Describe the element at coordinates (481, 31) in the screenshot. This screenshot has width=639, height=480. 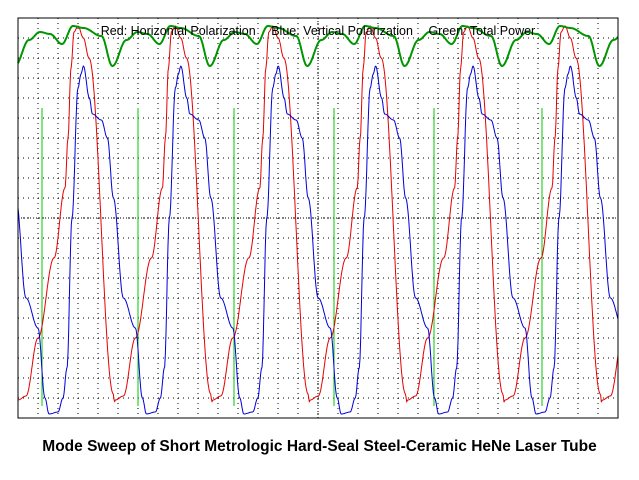
I see `legend-green: Green: Total Power` at that location.